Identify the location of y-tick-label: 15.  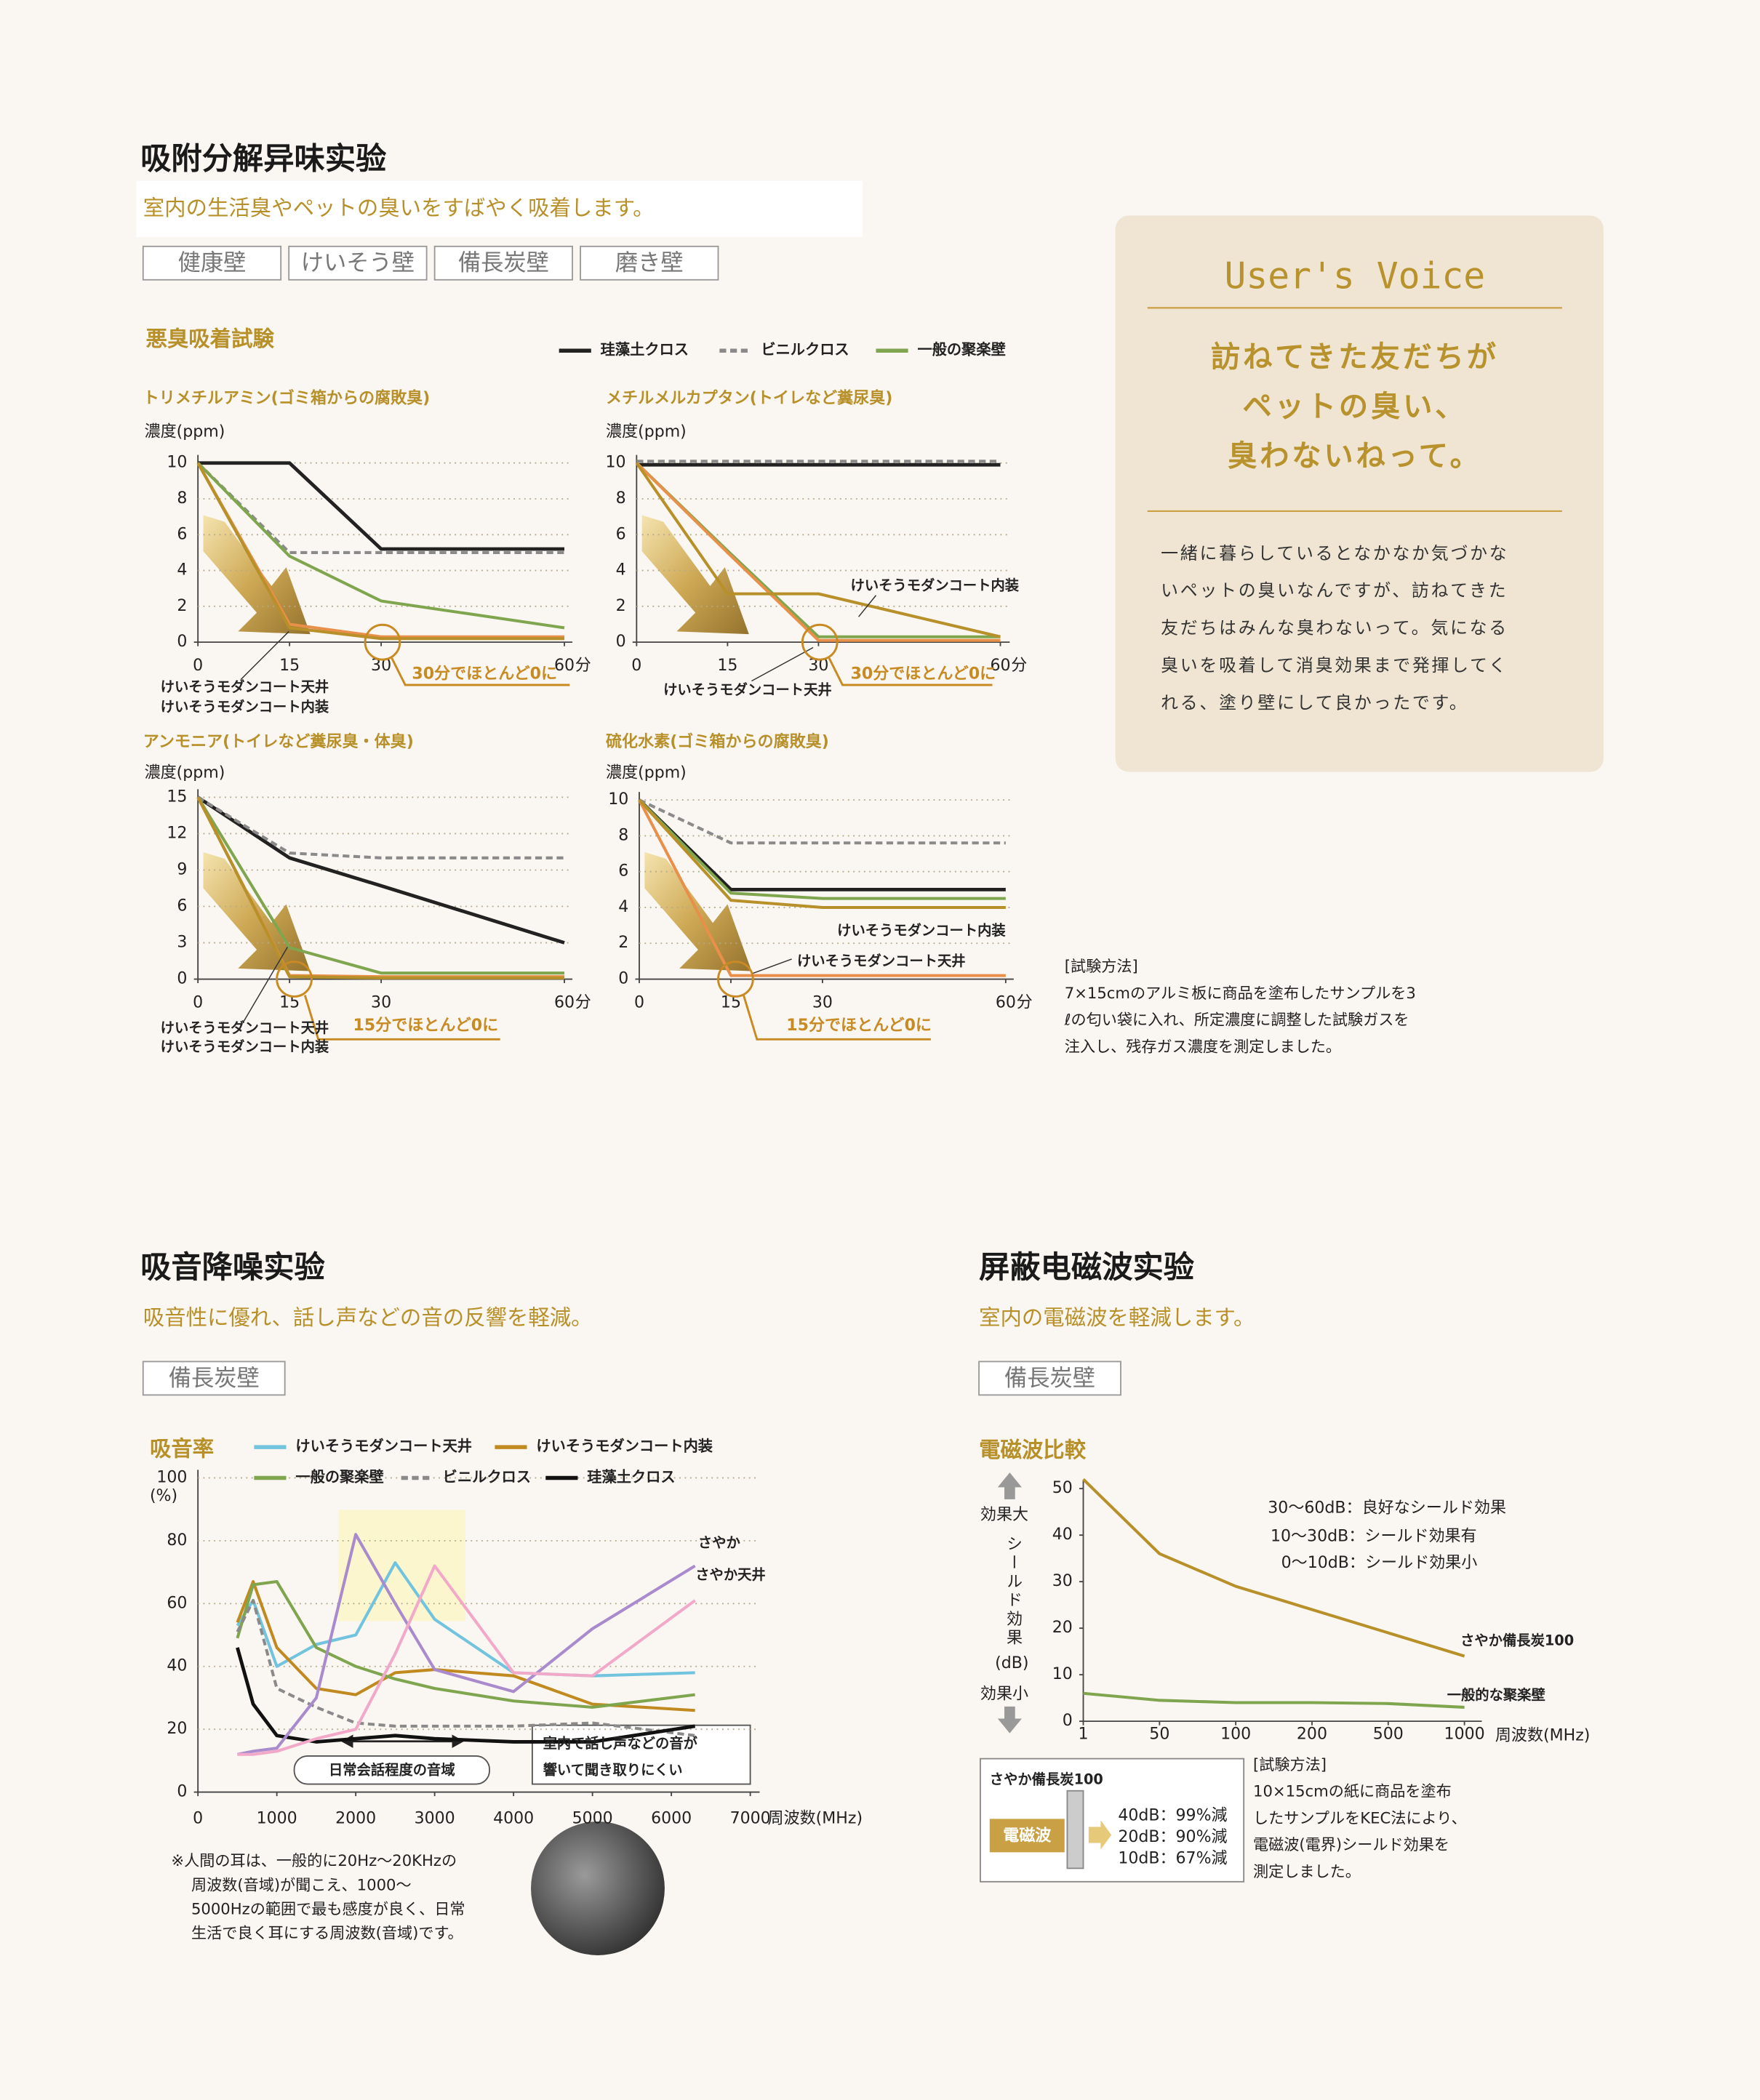
(177, 797).